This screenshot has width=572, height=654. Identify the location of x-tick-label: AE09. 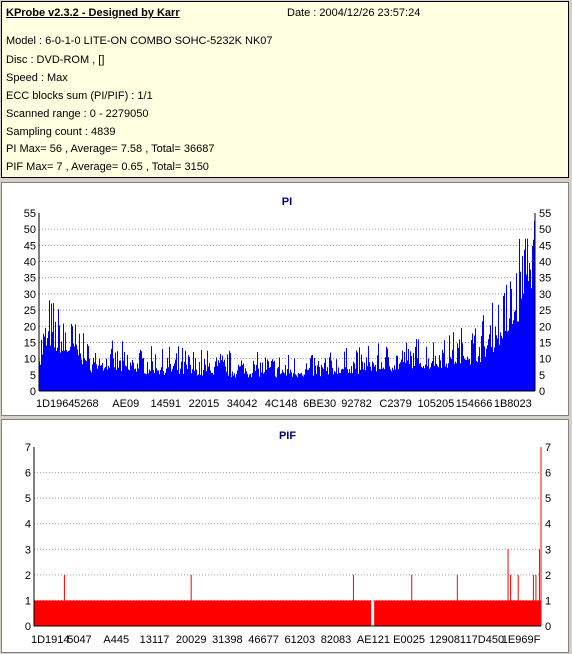
(125, 404).